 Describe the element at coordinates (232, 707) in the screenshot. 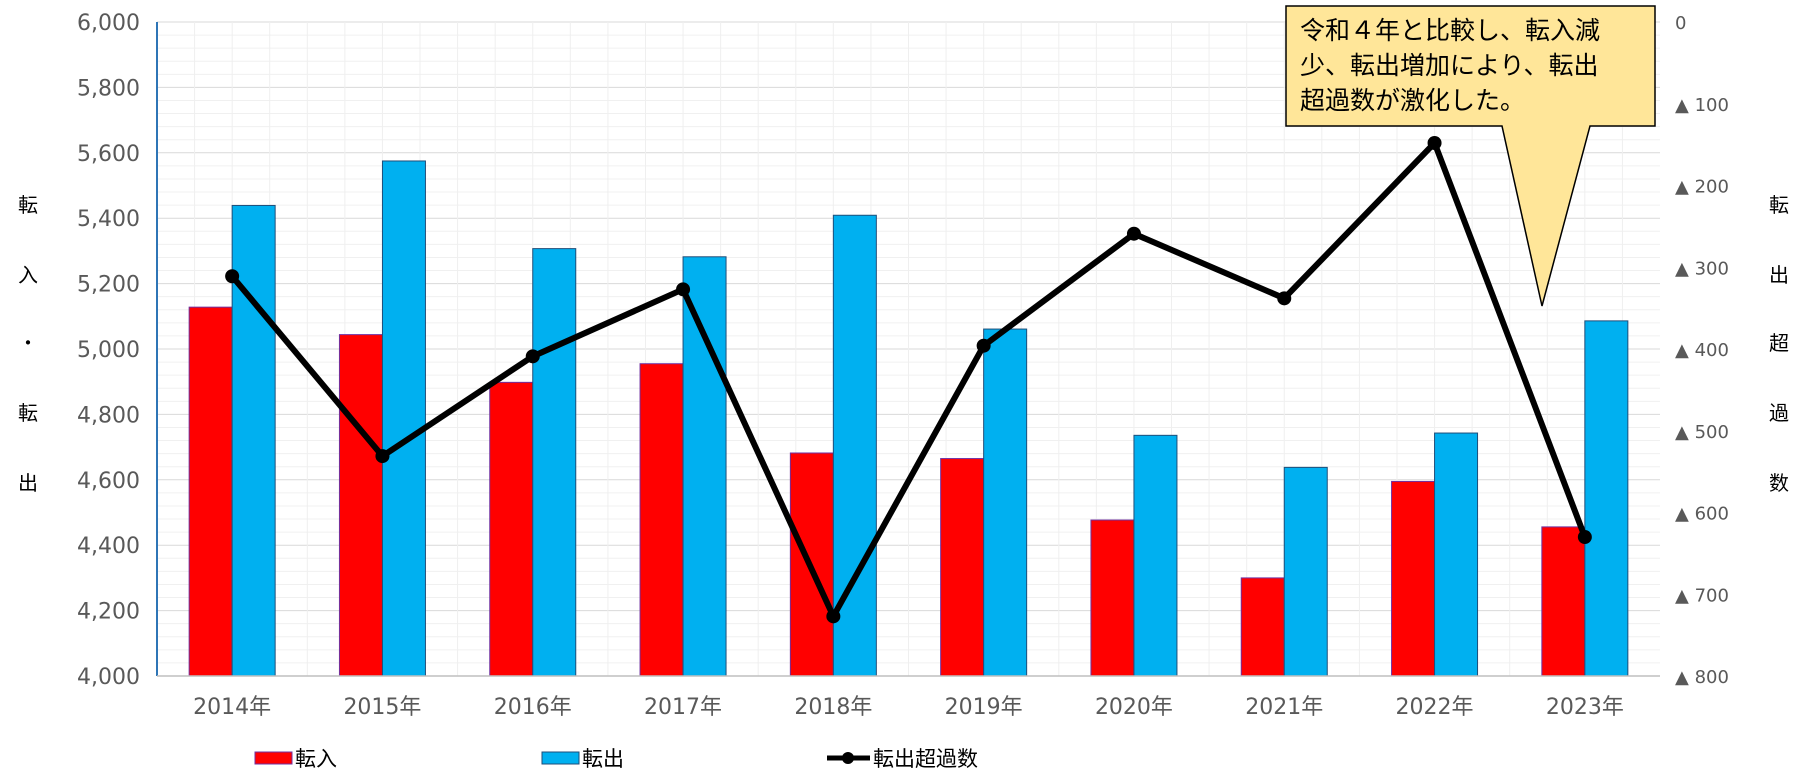

I see `x-tick-label: 2014年` at that location.